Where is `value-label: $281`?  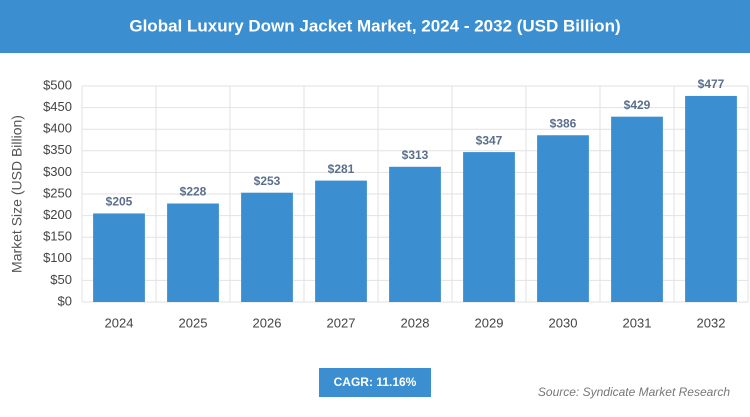 value-label: $281 is located at coordinates (341, 169).